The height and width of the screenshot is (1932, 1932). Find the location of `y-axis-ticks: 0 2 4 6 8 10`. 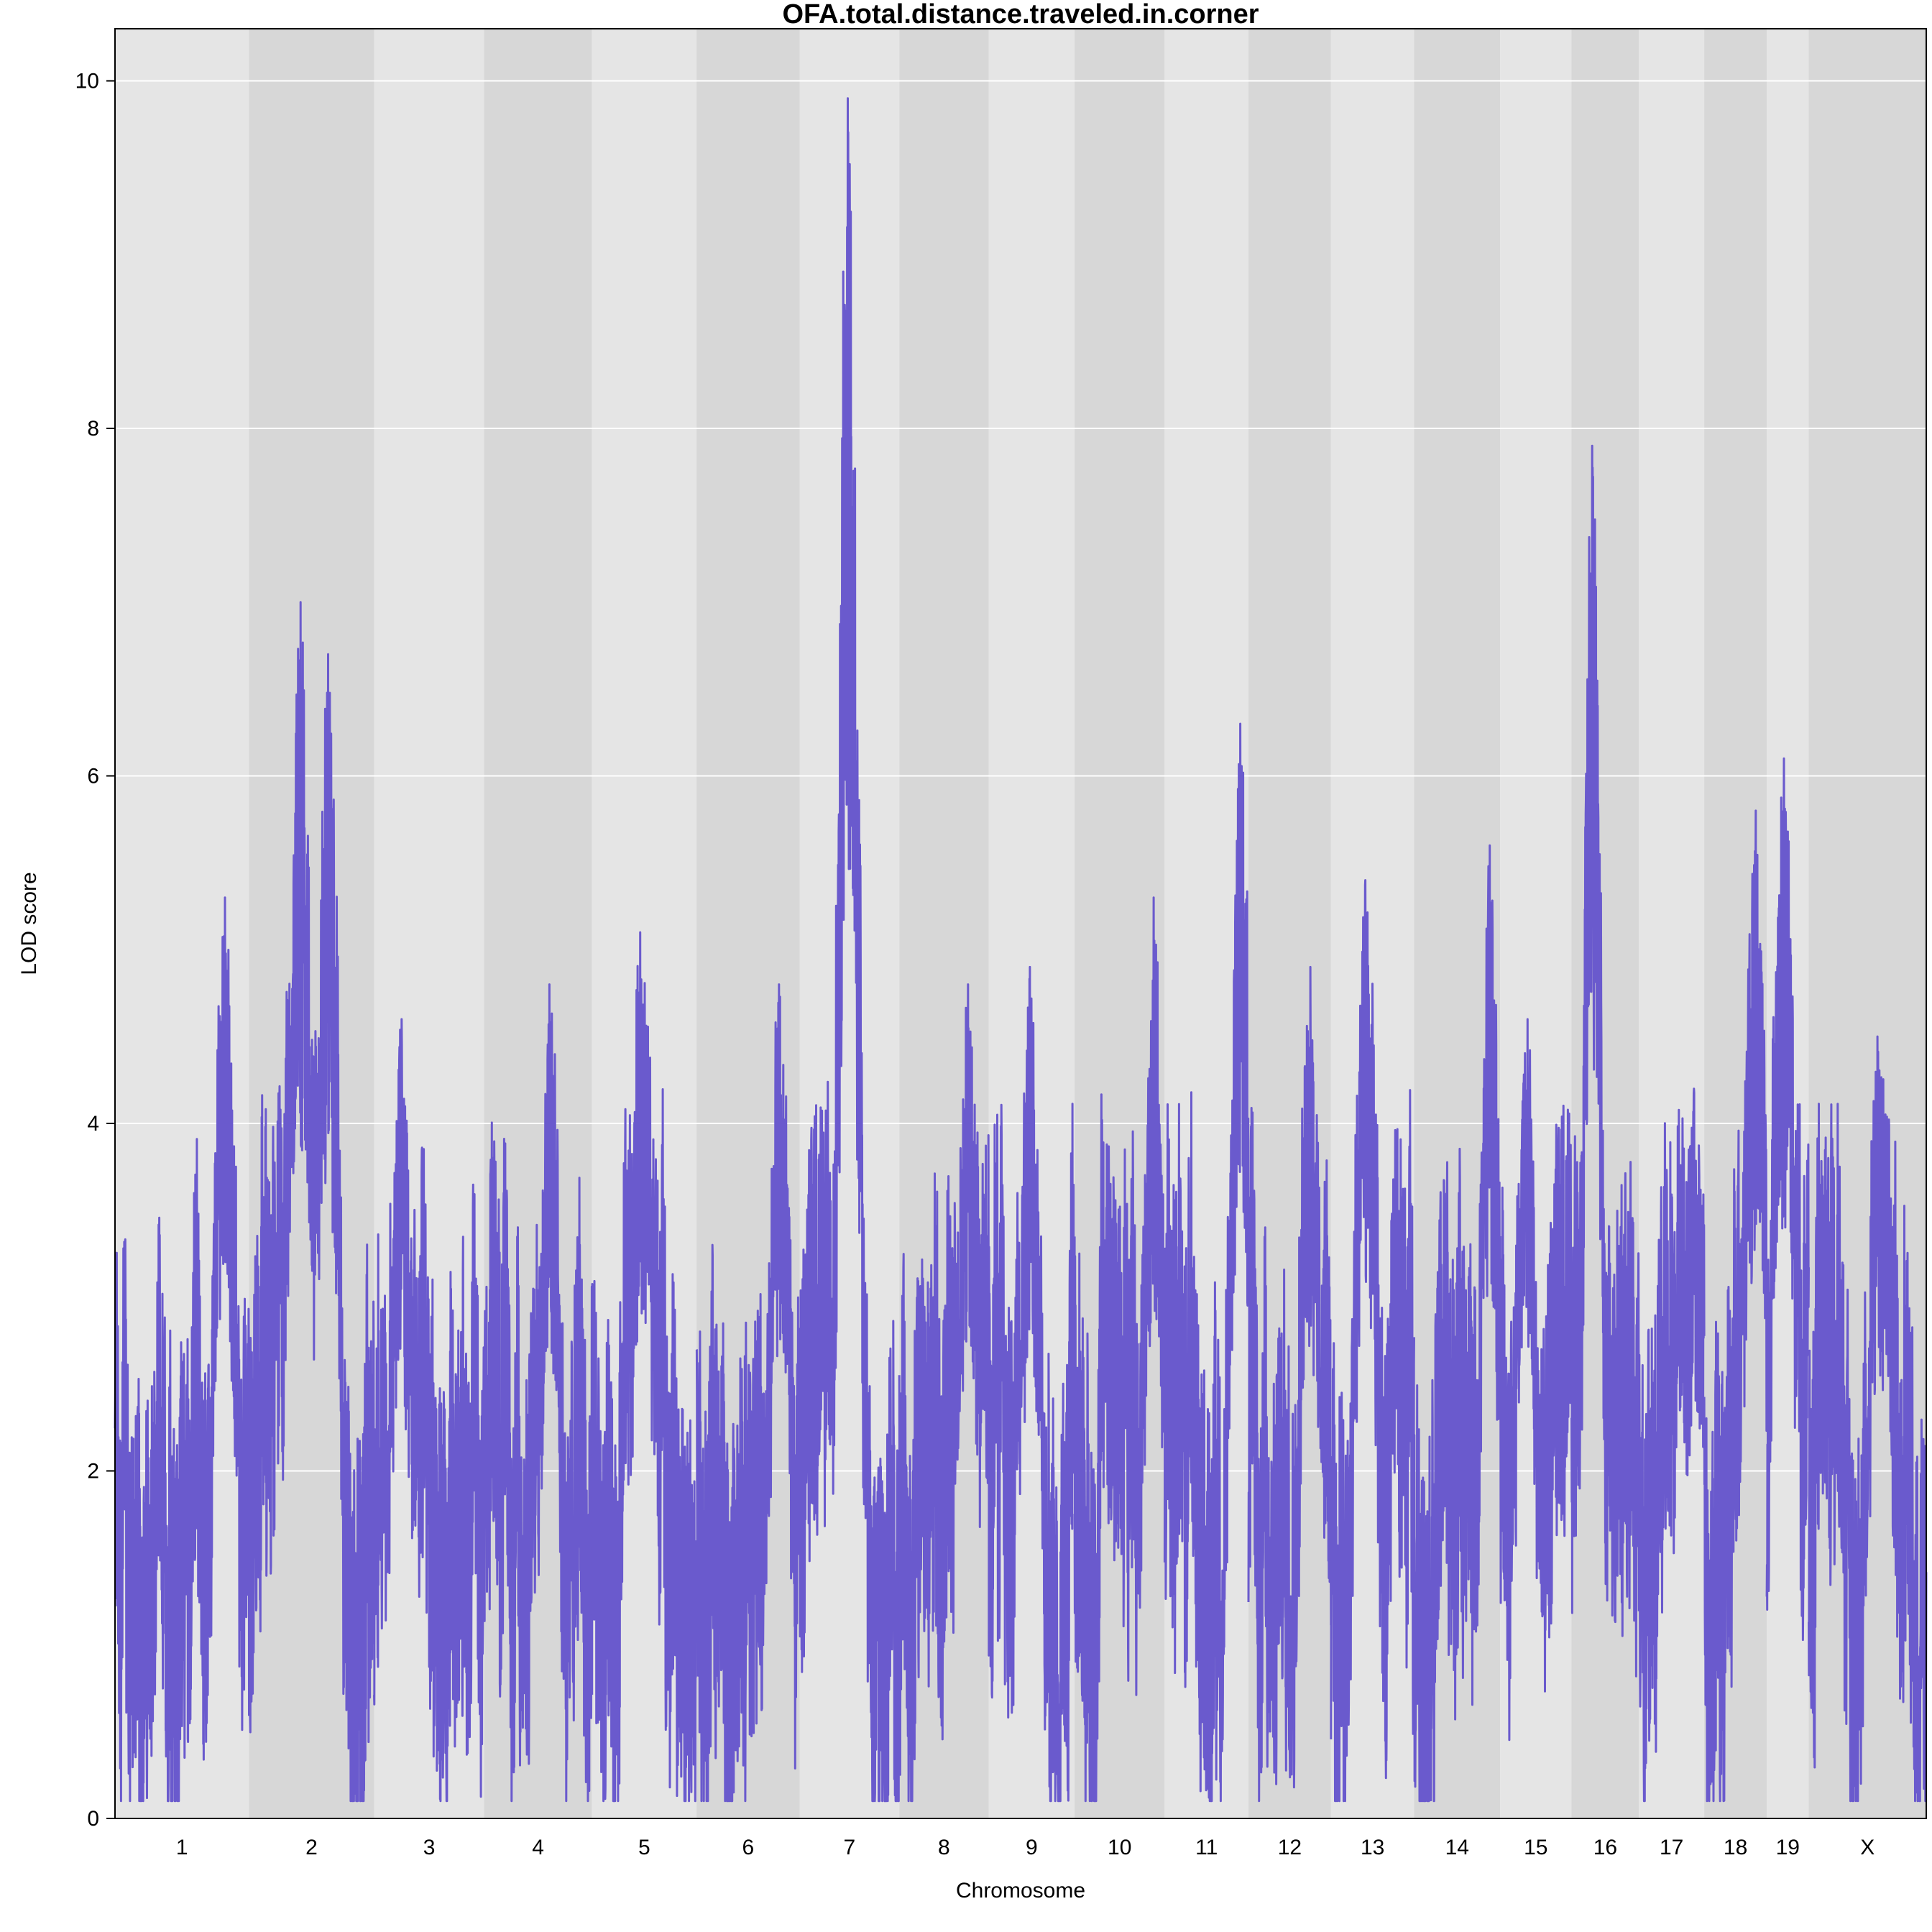

y-axis-ticks: 0 2 4 6 8 10 is located at coordinates (95, 950).